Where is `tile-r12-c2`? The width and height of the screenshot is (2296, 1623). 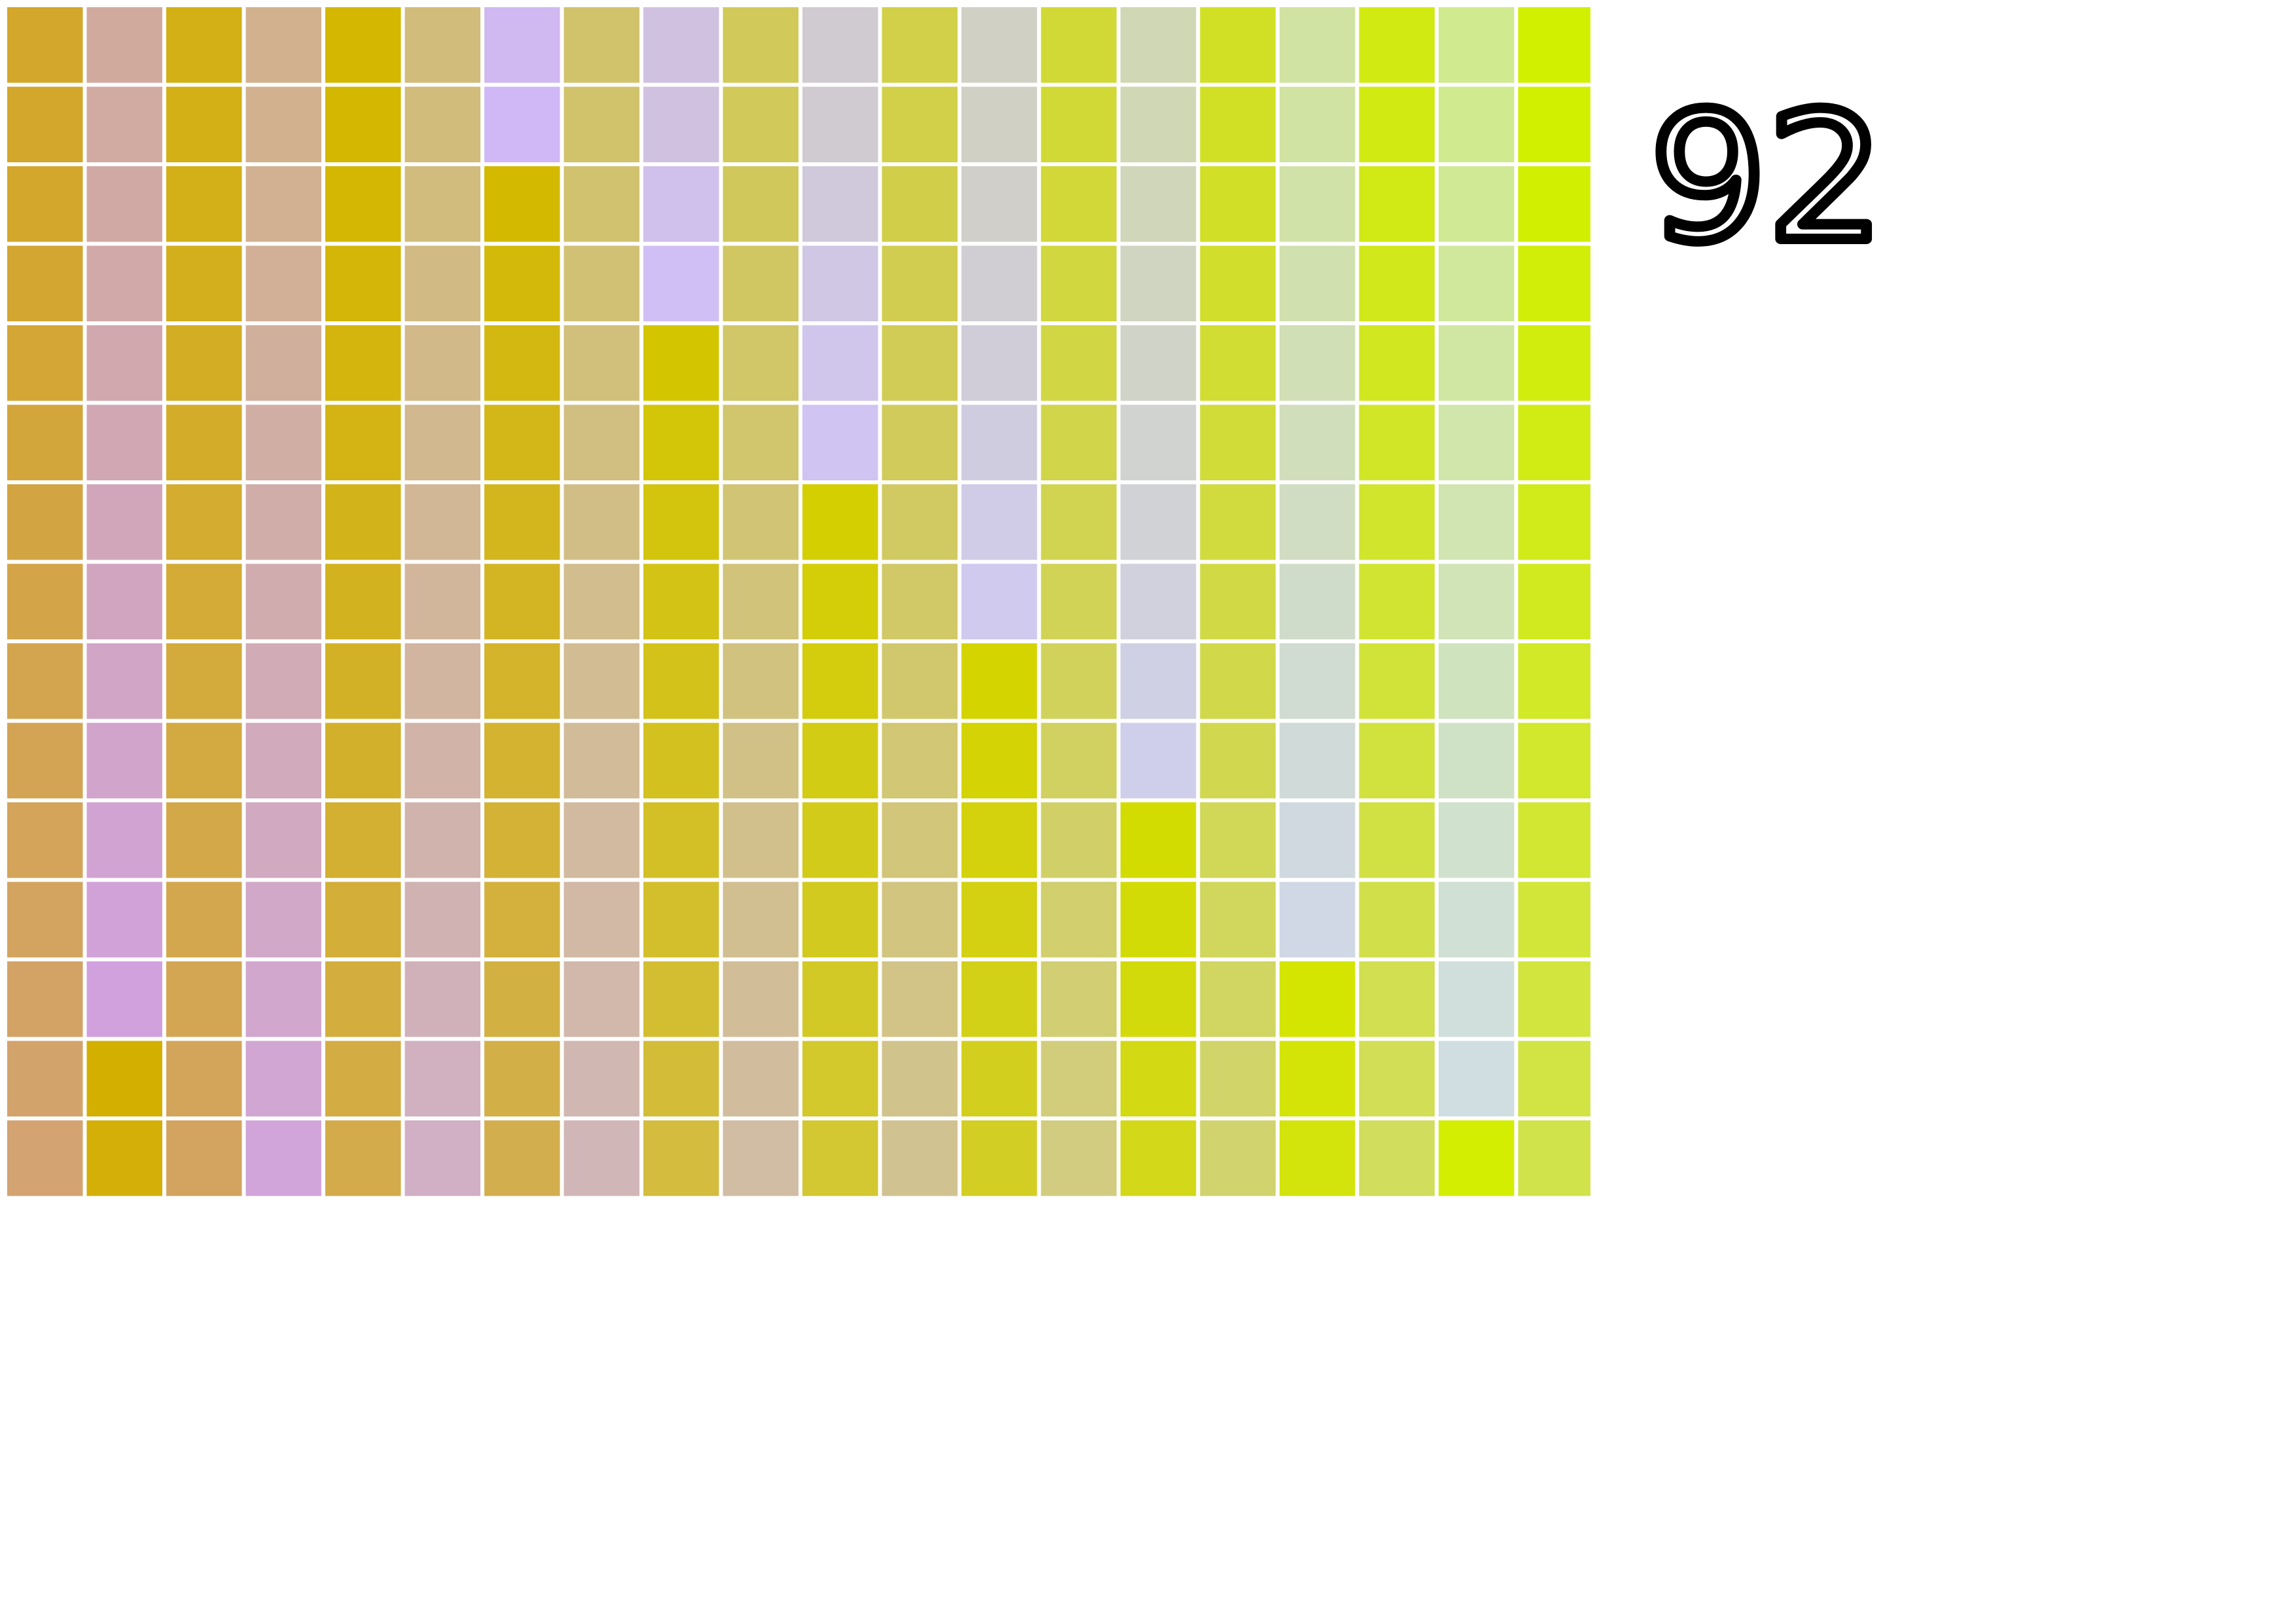
tile-r12-c2 is located at coordinates (124, 920).